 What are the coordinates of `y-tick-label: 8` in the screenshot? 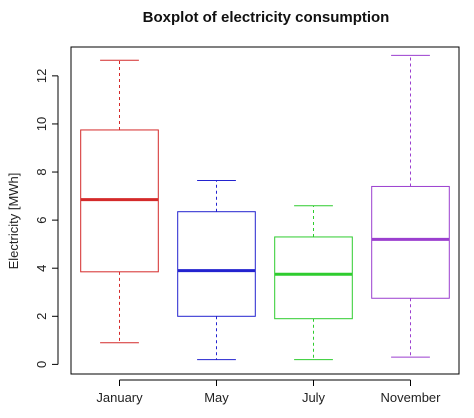 It's located at (41, 171).